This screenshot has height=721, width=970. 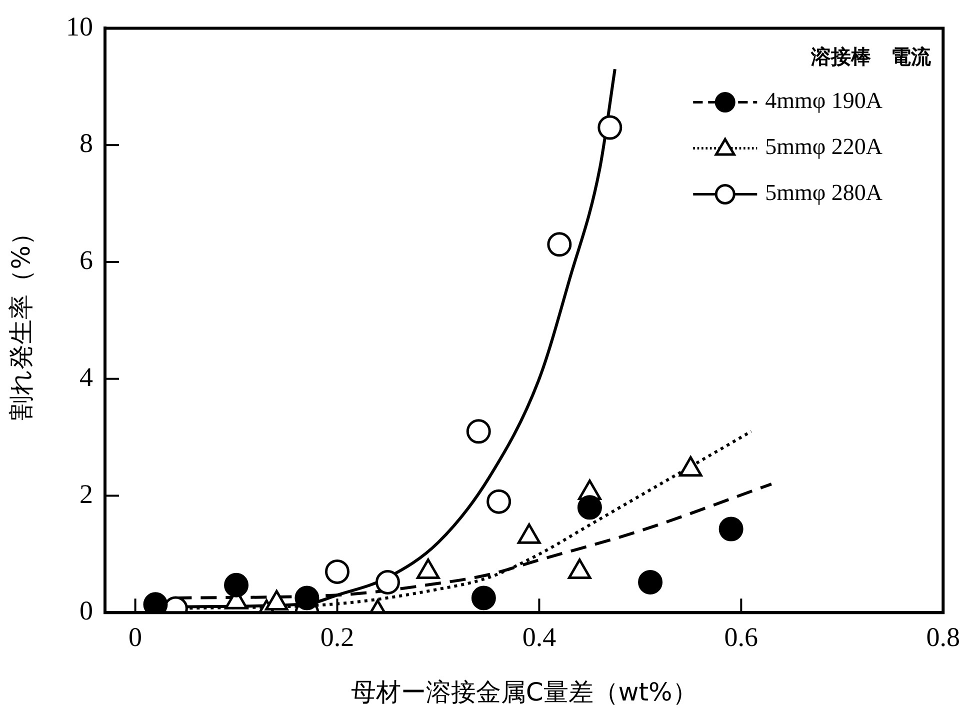 I want to click on legend-label: 5mmφ 220A, so click(x=824, y=147).